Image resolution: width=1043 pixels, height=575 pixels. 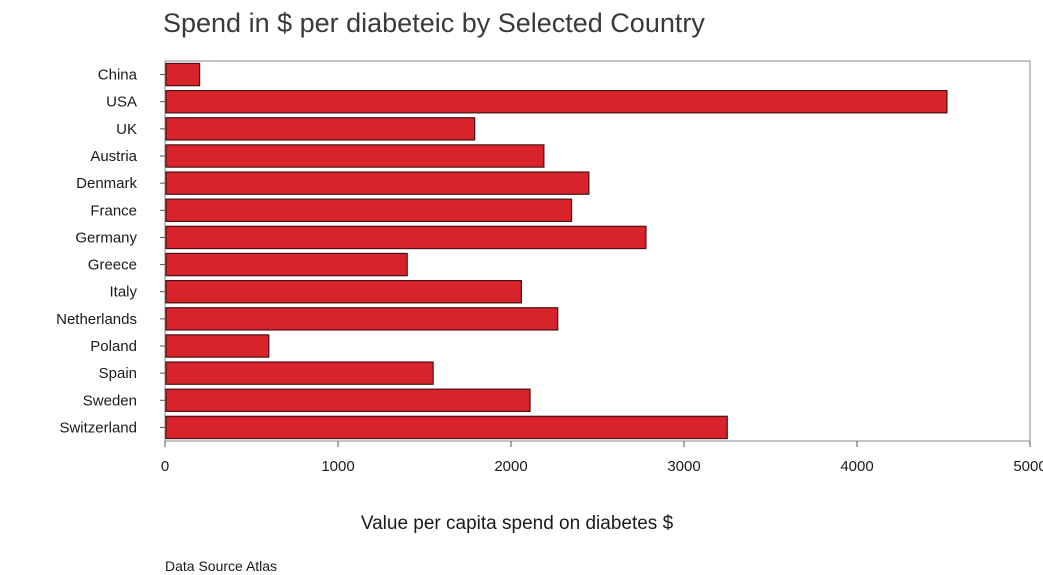 I want to click on bar-netherlands, so click(x=362, y=319).